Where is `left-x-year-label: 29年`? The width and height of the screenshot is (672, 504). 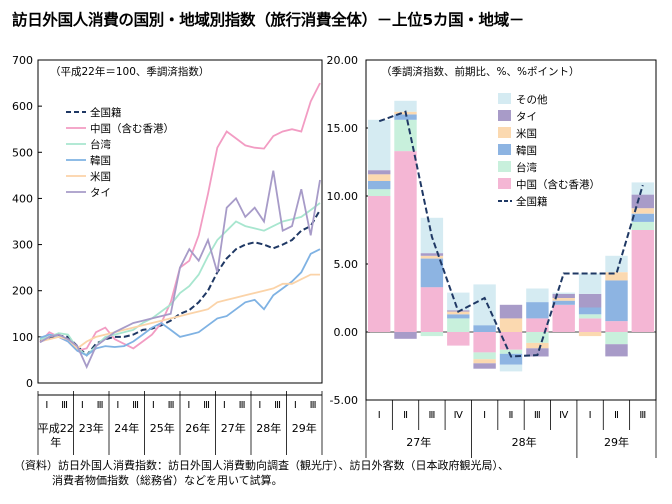 left-x-year-label: 29年 is located at coordinates (304, 428).